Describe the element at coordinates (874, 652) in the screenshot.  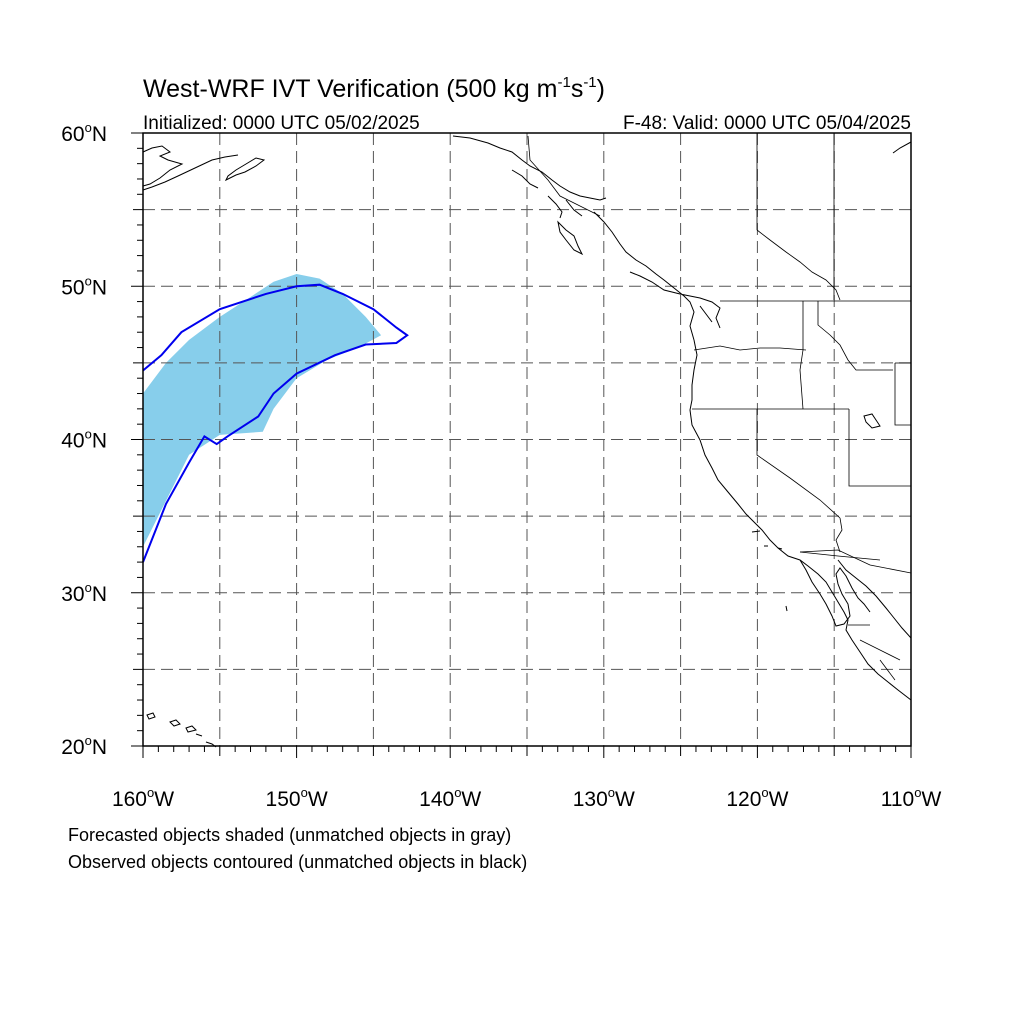
I see `mexico-state-borders` at that location.